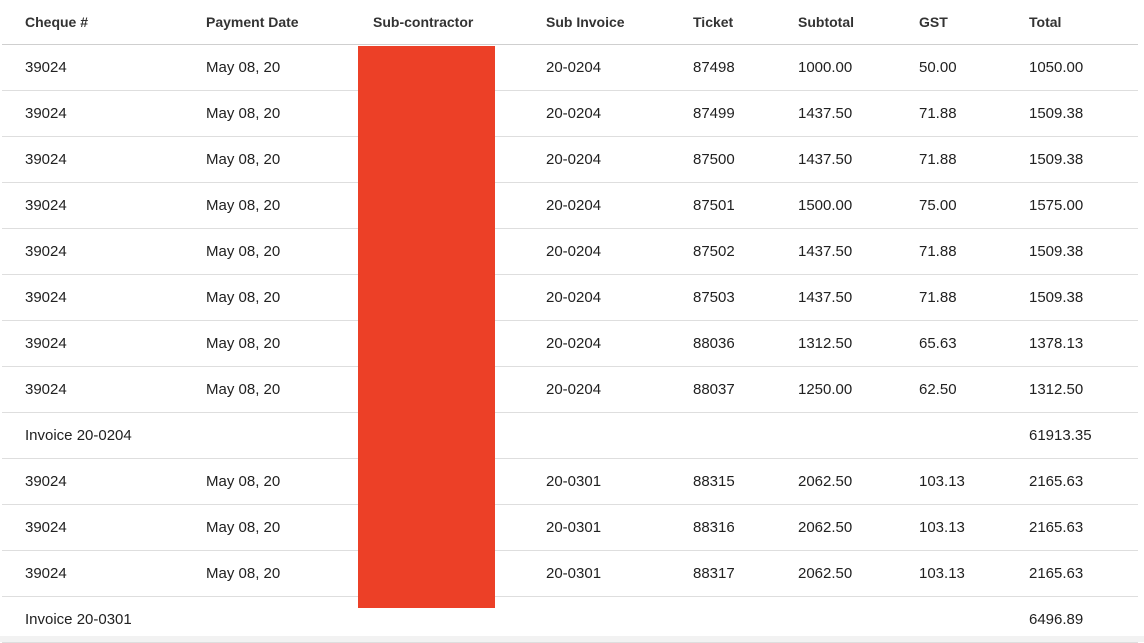  I want to click on cell-gst: 75.00, so click(974, 205).